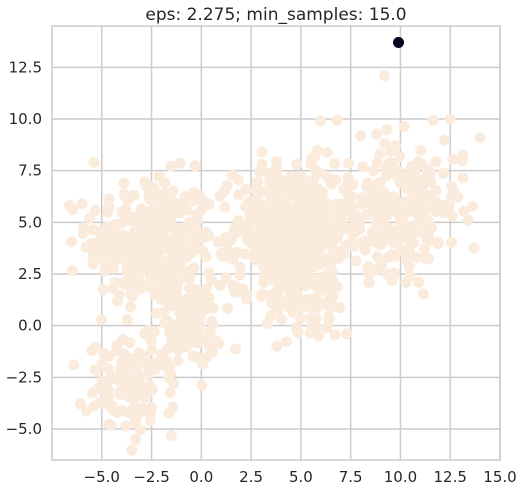  What do you see at coordinates (30, 326) in the screenshot?
I see `y-tick-label: 0.0` at bounding box center [30, 326].